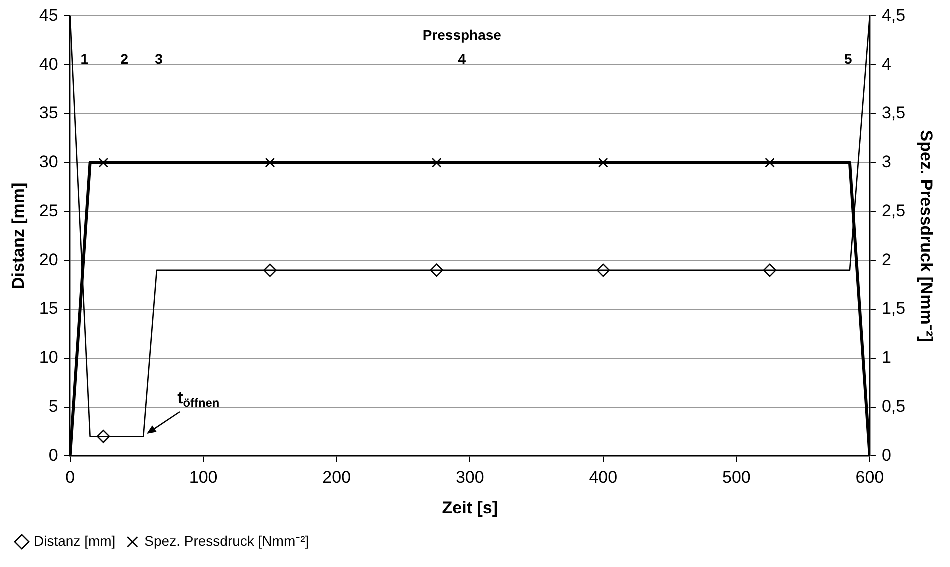  Describe the element at coordinates (894, 15) in the screenshot. I see `y2-tick-label: 4,5` at that location.